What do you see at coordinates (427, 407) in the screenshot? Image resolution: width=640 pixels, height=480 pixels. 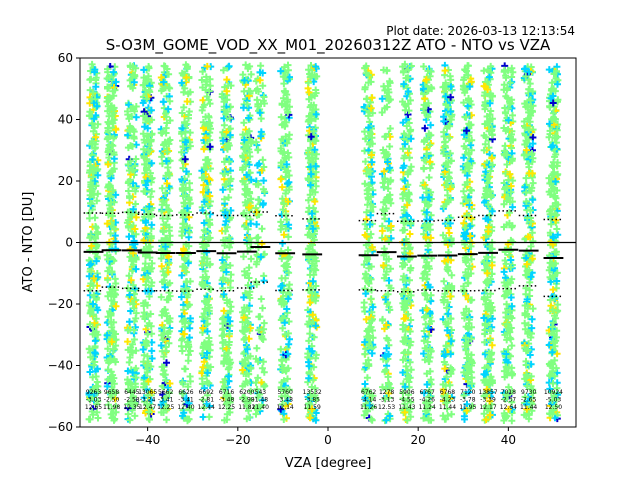 I see `bin-std-label: 11.24` at bounding box center [427, 407].